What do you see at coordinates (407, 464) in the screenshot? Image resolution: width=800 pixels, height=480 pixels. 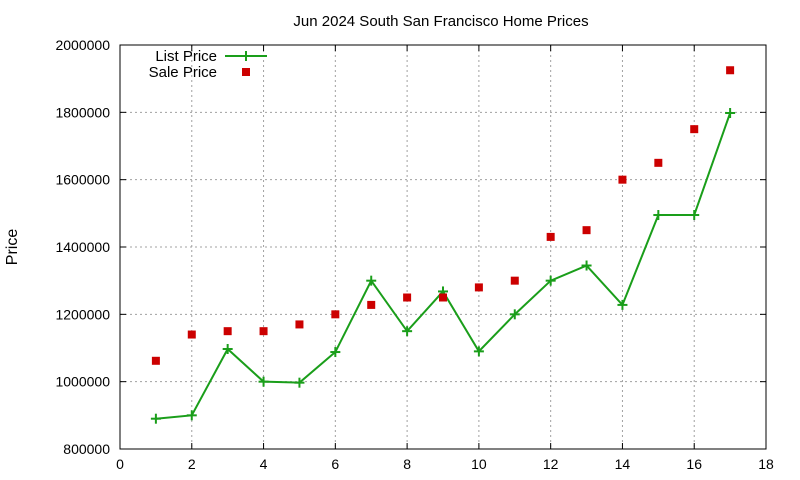 I see `x-tick-label: 8` at bounding box center [407, 464].